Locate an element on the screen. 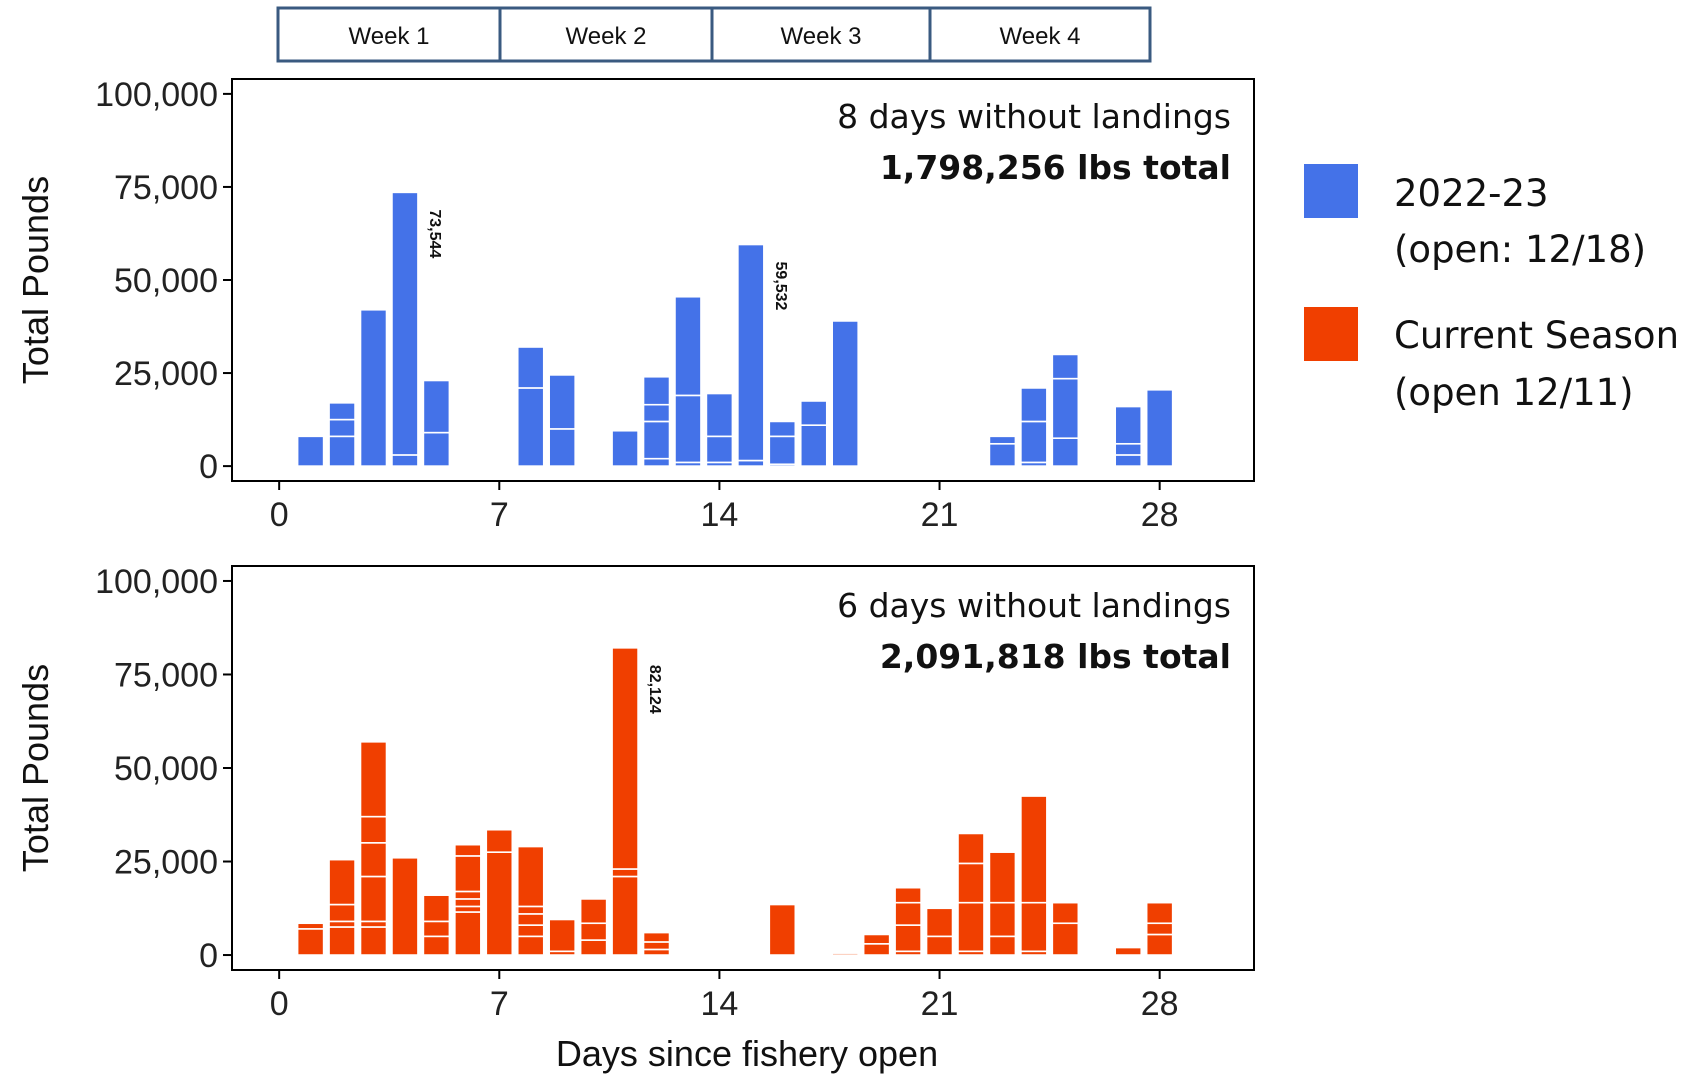 The image size is (1699, 1074). bar-day-11: 82,124 is located at coordinates (637, 801).